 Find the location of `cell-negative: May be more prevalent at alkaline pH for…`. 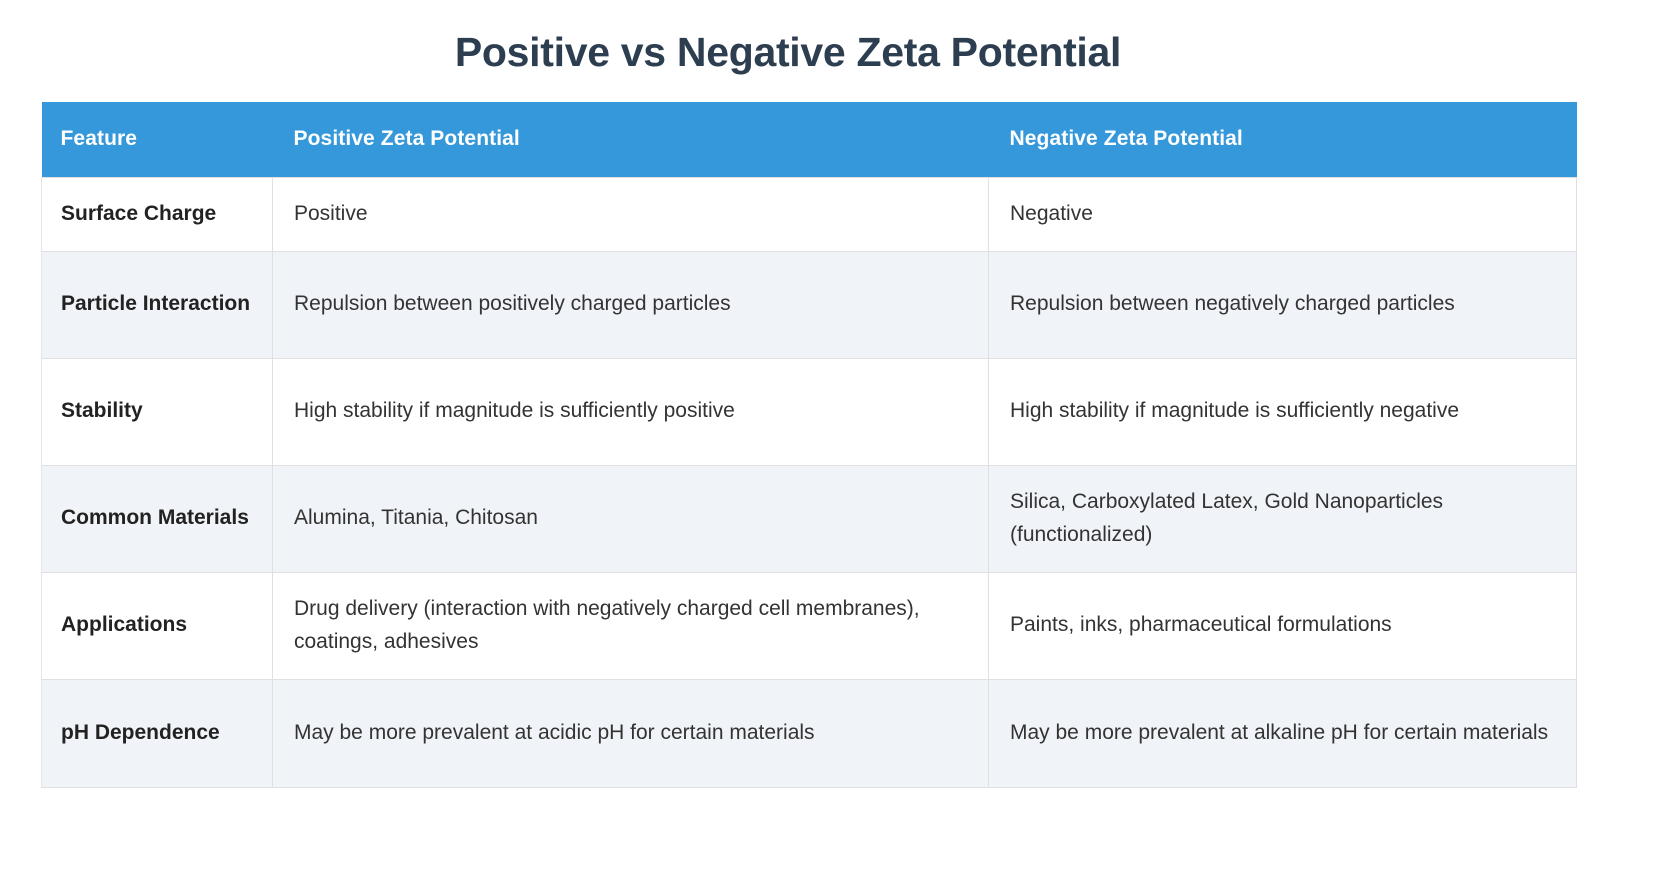

cell-negative: May be more prevalent at alkaline pH for… is located at coordinates (1282, 733).